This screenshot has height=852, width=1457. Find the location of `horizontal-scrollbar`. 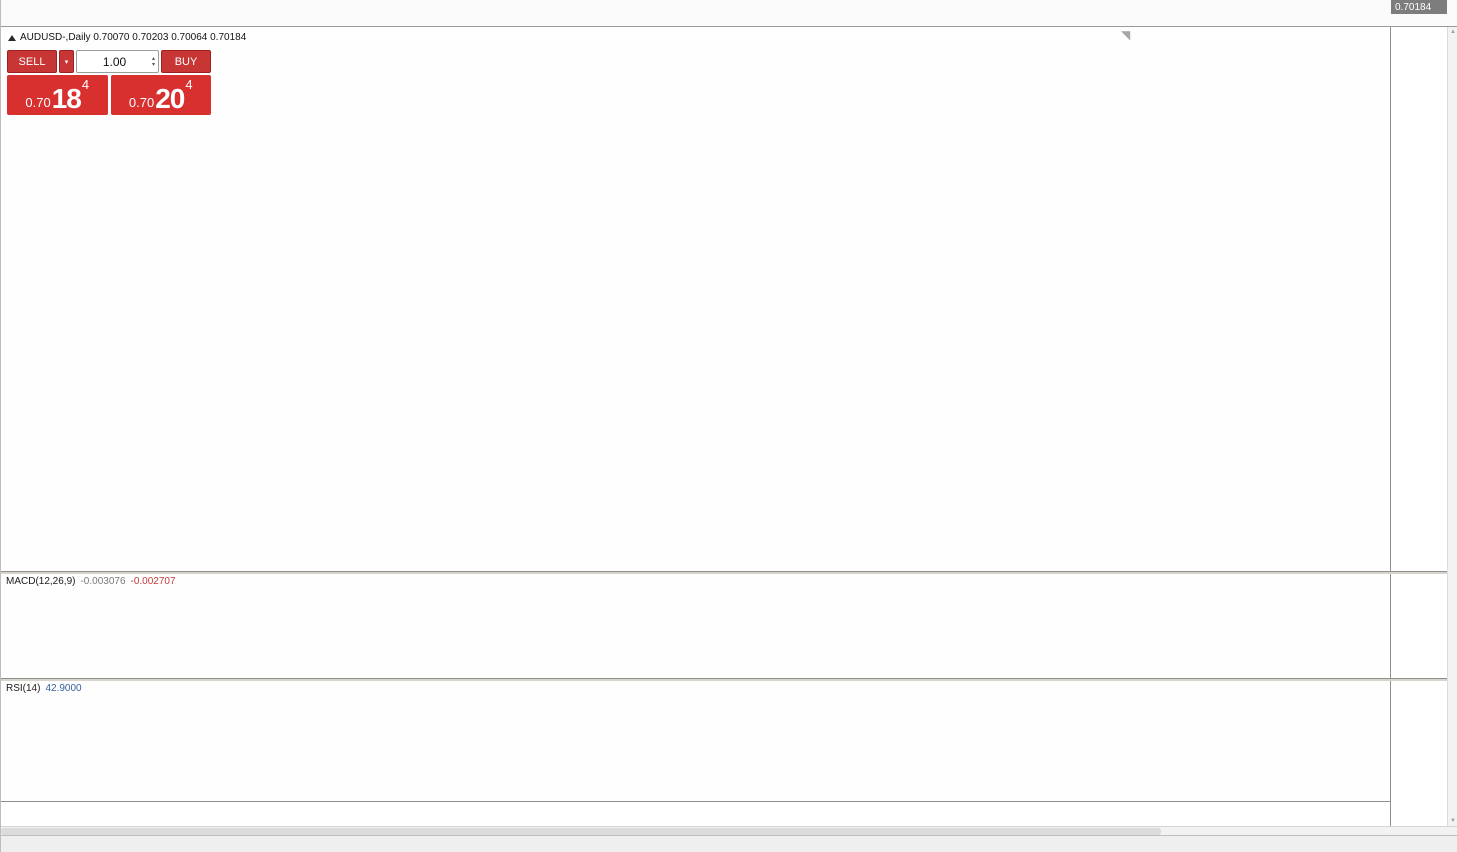

horizontal-scrollbar is located at coordinates (729, 830).